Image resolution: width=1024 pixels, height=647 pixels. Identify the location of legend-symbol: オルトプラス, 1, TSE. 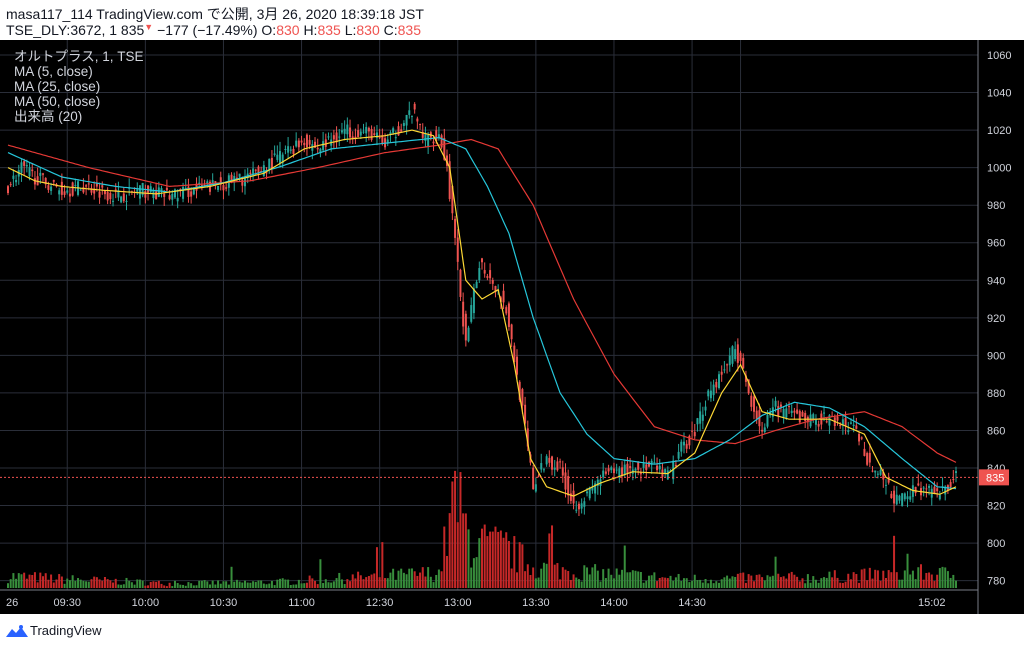
(79, 56).